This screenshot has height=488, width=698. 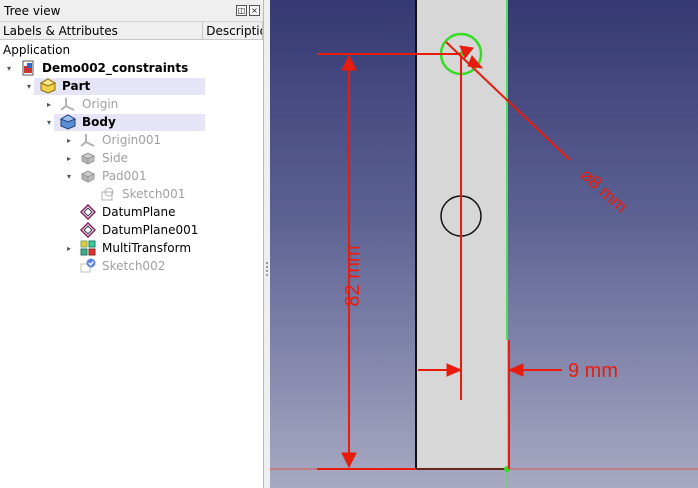 What do you see at coordinates (267, 244) in the screenshot?
I see `panel-splitter` at bounding box center [267, 244].